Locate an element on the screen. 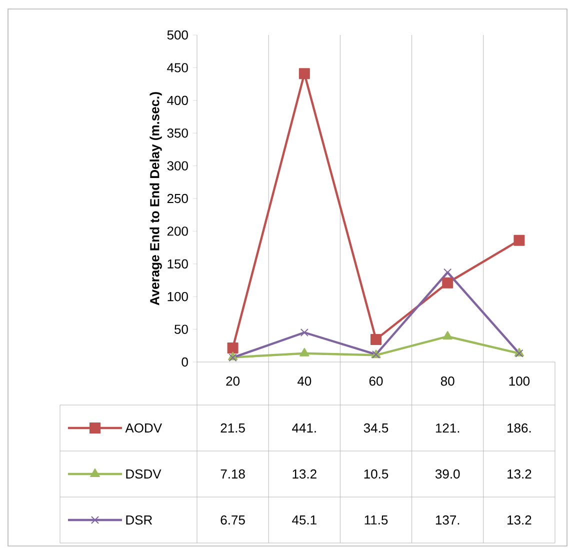 Image resolution: width=588 pixels, height=550 pixels. y-tick-label: 400 is located at coordinates (177, 101).